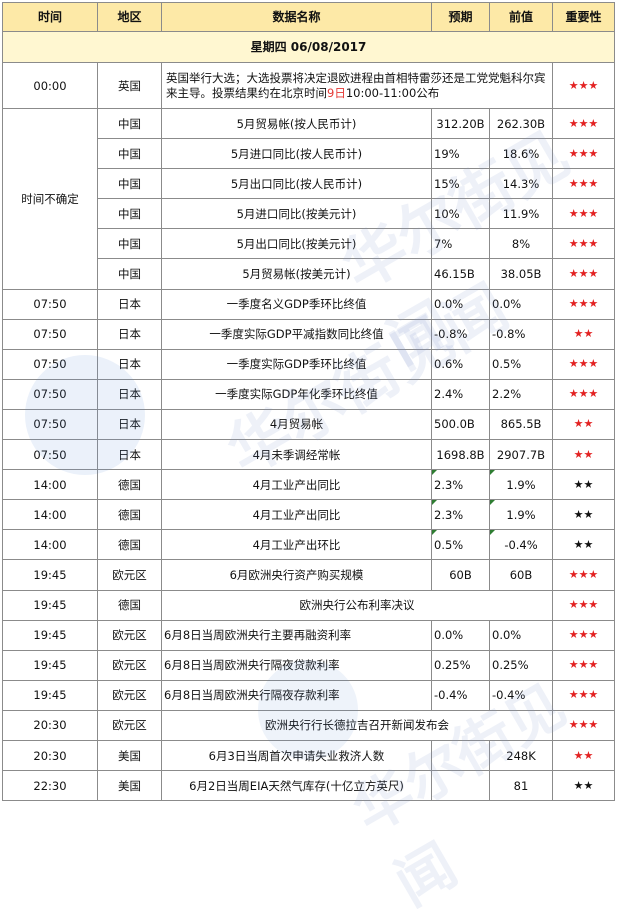 Image resolution: width=618 pixels, height=921 pixels. What do you see at coordinates (50, 17) in the screenshot?
I see `header-time: 时间` at bounding box center [50, 17].